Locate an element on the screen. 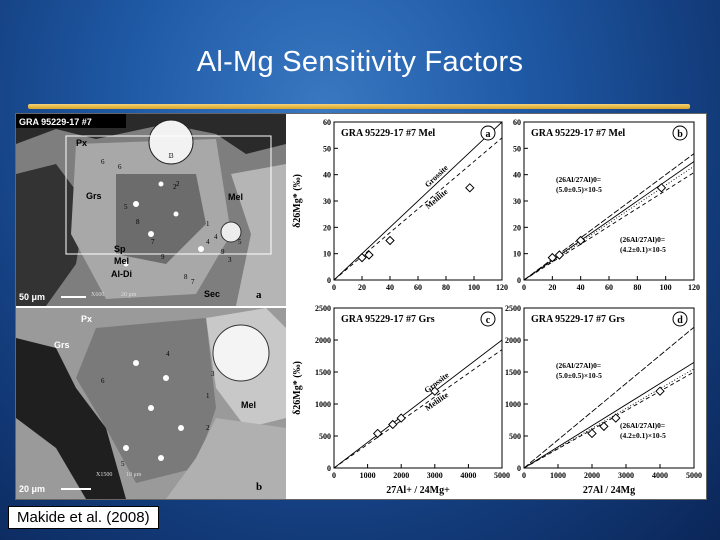 The height and width of the screenshot is (540, 720). micrograph-a-spot: 2 is located at coordinates (175, 187).